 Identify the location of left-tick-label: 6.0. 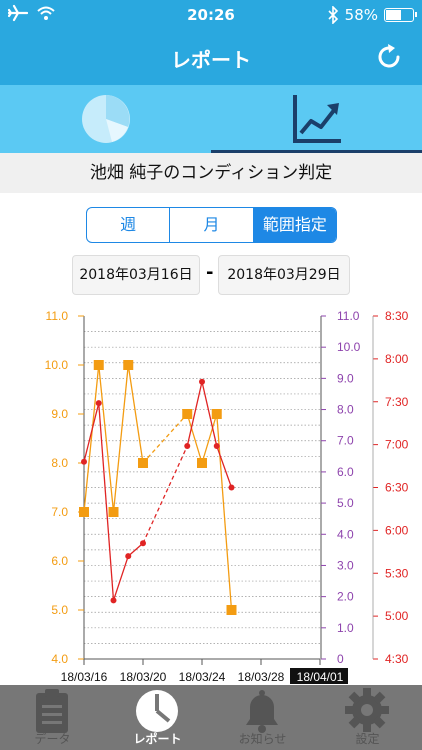
(59, 561).